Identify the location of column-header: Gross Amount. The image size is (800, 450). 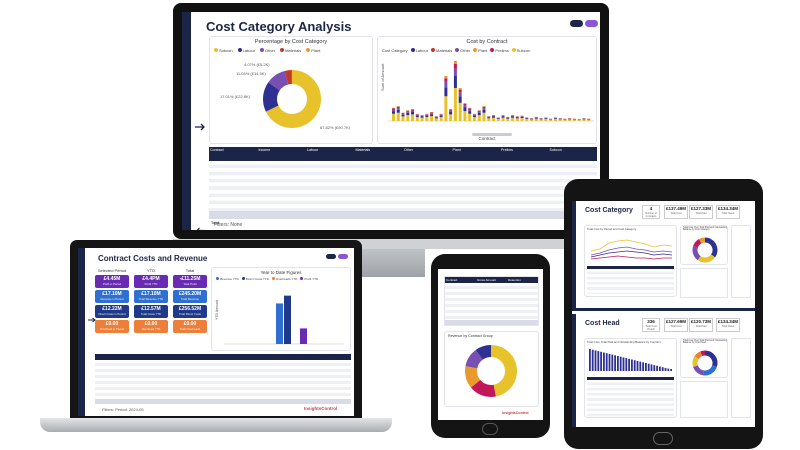
(487, 280).